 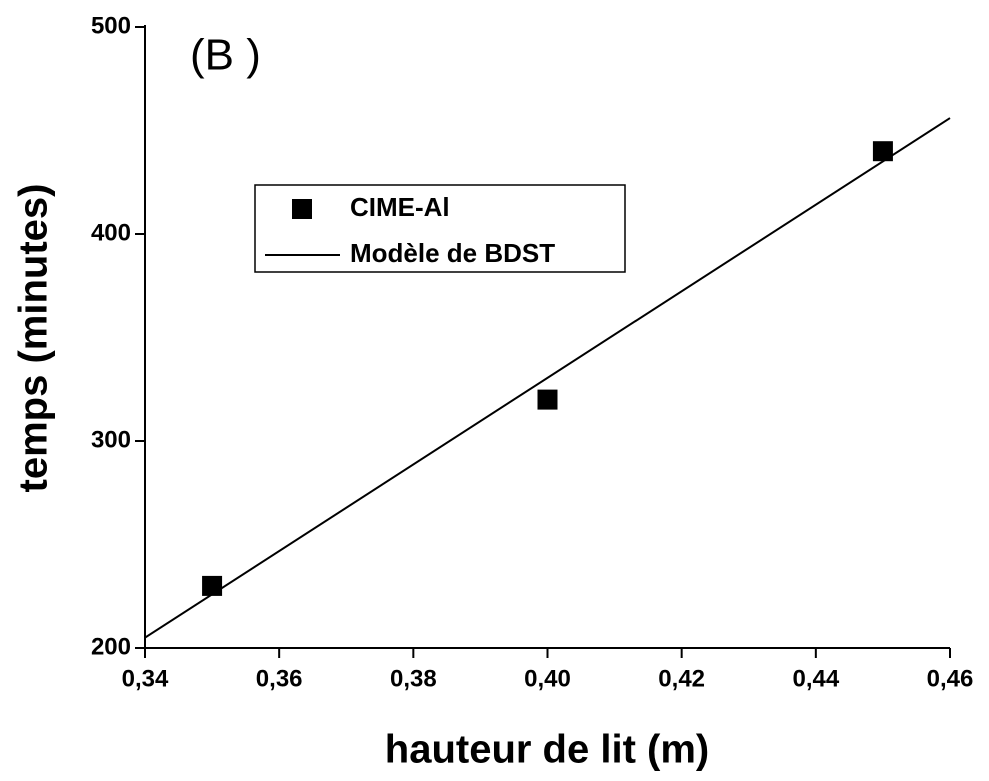 I want to click on legend-marker, so click(x=302, y=209).